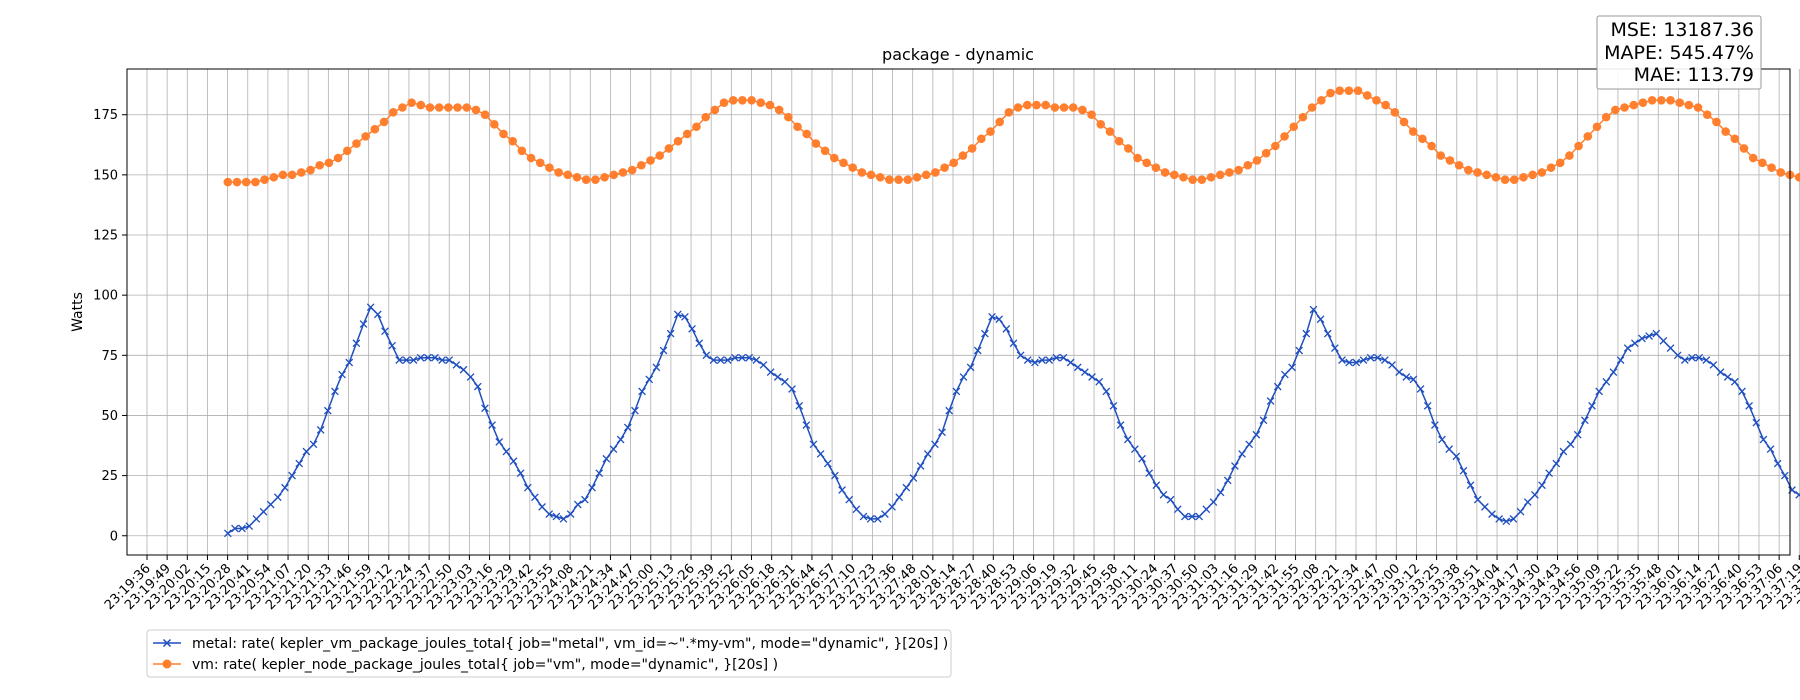  Describe the element at coordinates (1011, 136) in the screenshot. I see `series-vm` at that location.